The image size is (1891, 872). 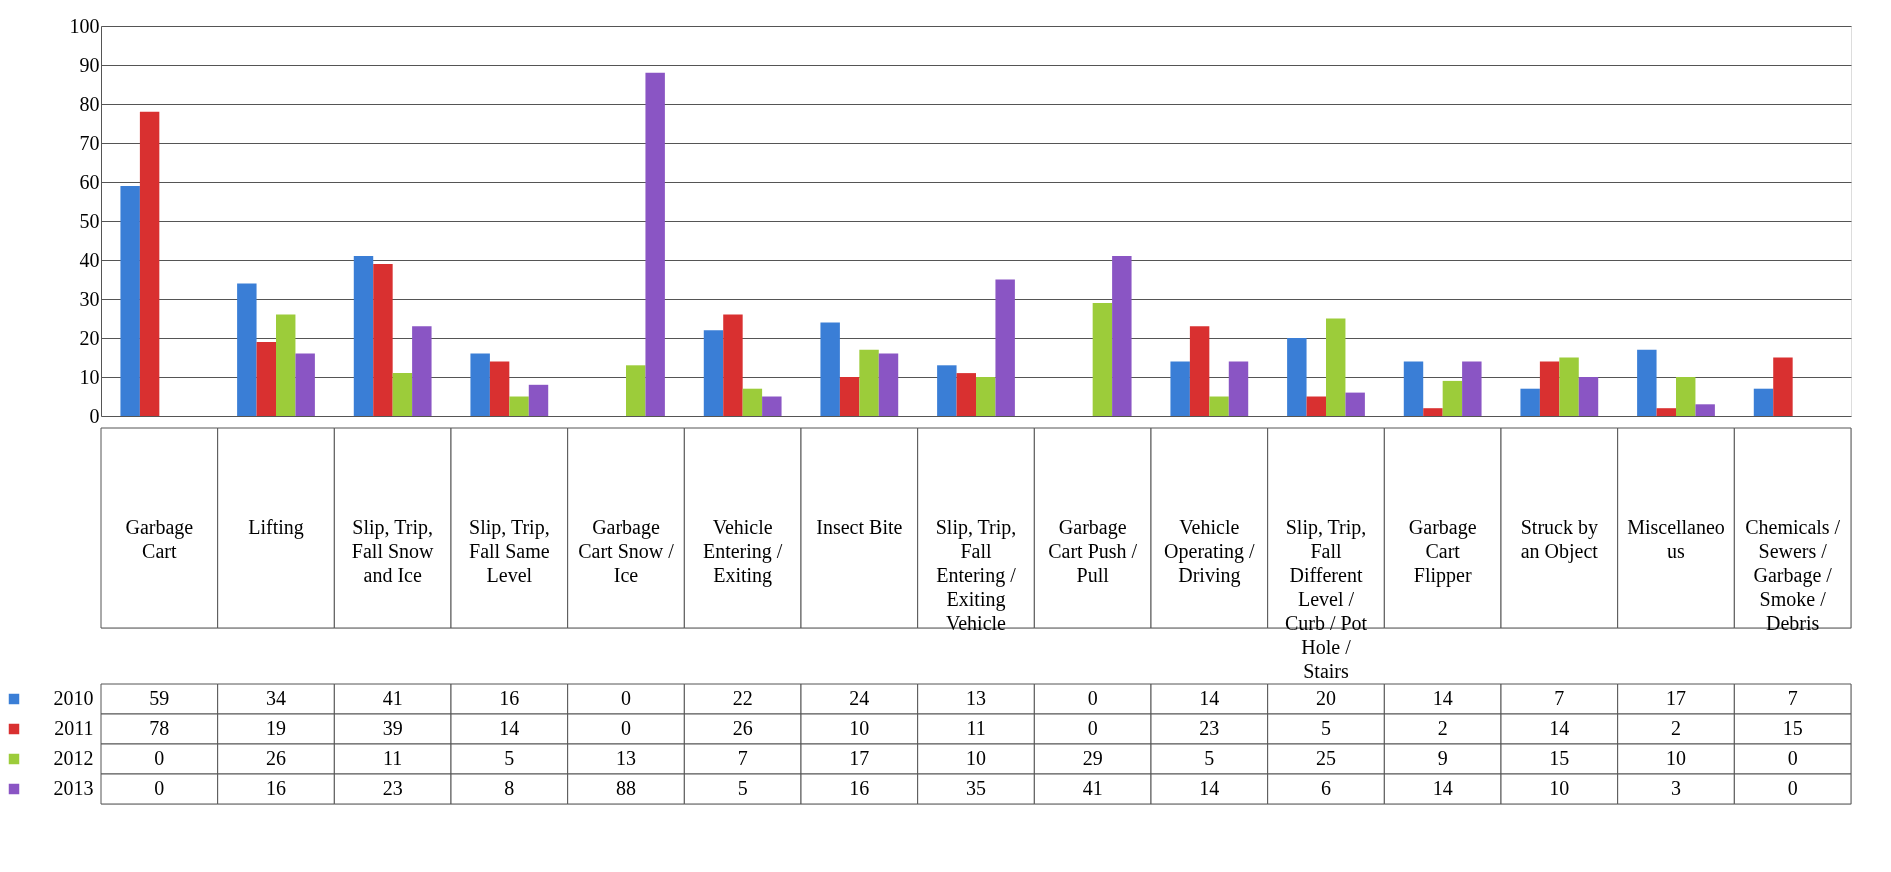 What do you see at coordinates (89, 181) in the screenshot?
I see `y-tick-label: 60` at bounding box center [89, 181].